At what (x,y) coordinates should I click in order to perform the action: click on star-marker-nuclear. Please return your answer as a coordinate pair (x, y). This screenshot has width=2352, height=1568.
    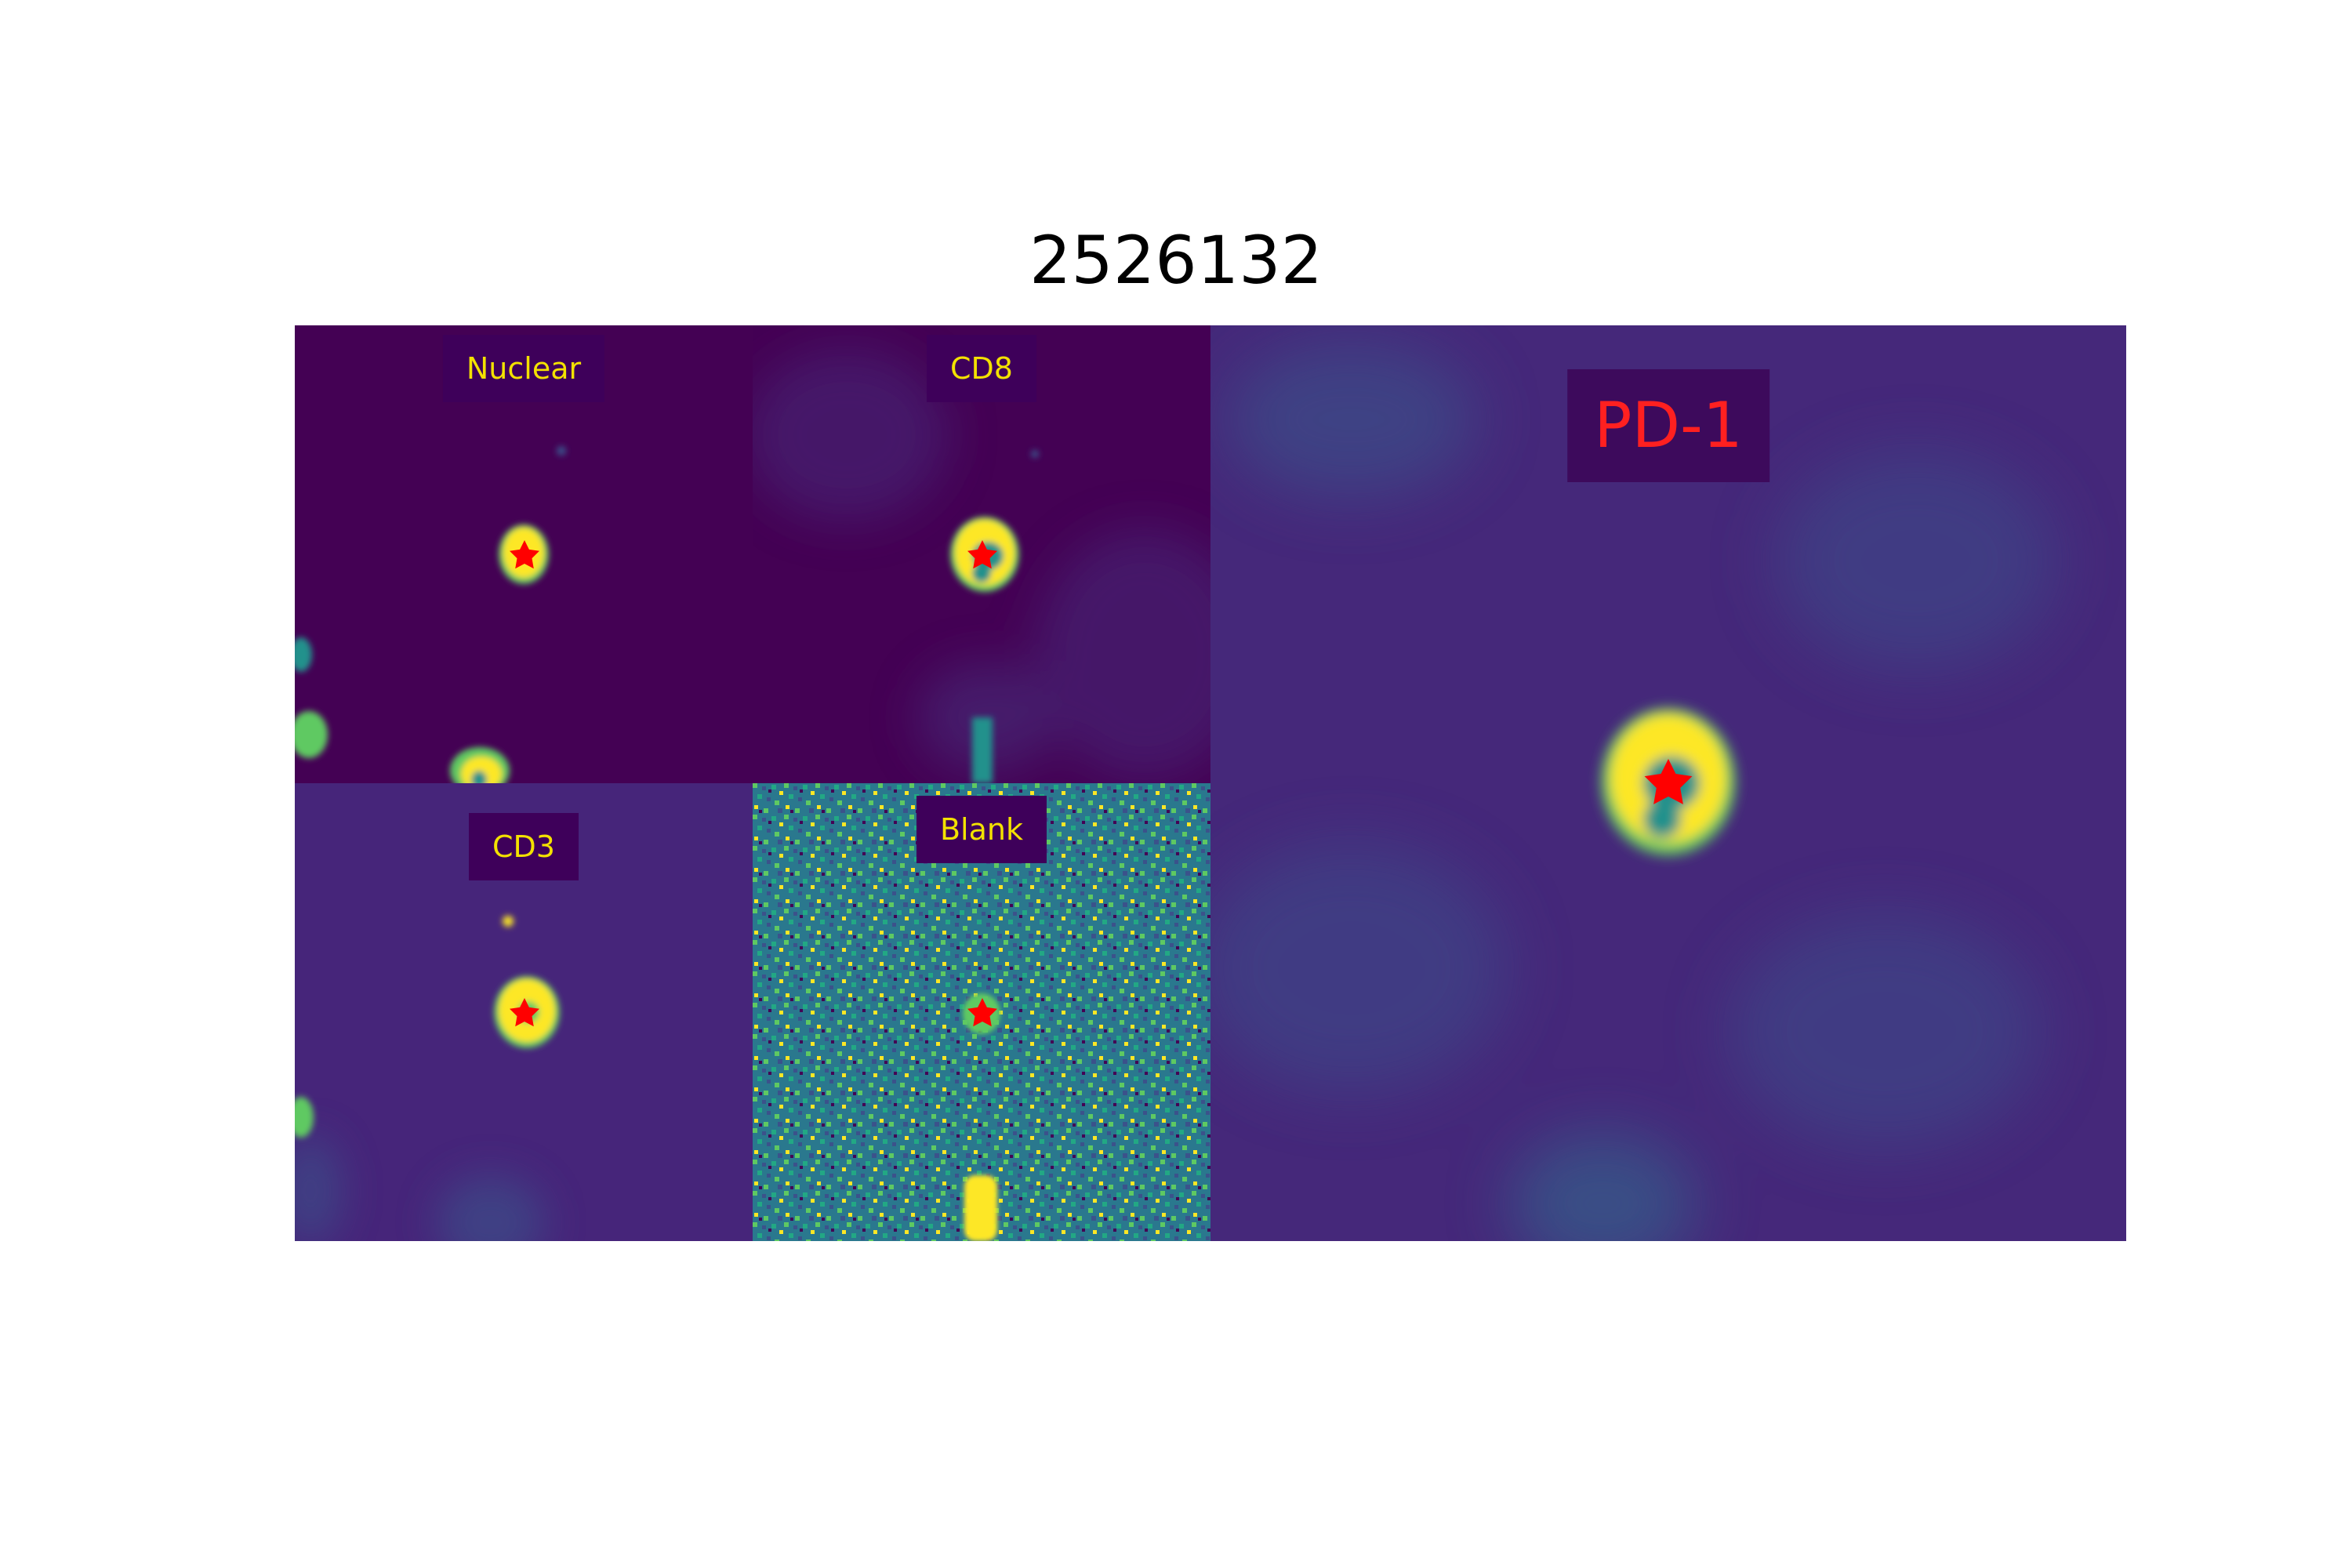
    Looking at the image, I should click on (524, 554).